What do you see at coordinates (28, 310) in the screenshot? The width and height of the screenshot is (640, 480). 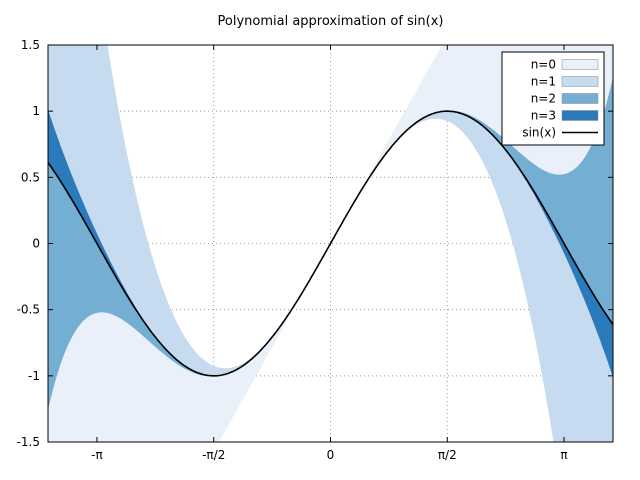 I see `y-tick-label: -0.5` at bounding box center [28, 310].